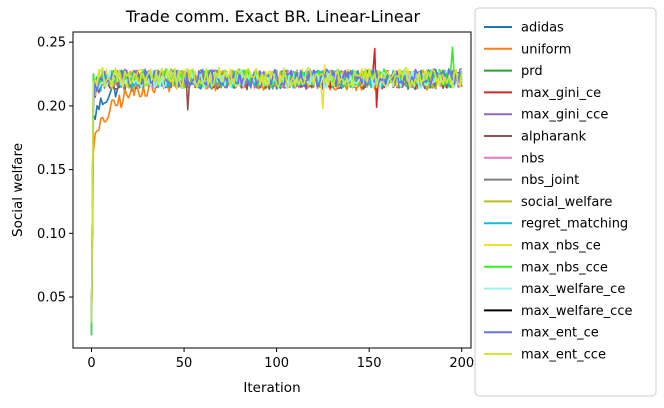  I want to click on legend-label: max_nbs_ce, so click(561, 246).